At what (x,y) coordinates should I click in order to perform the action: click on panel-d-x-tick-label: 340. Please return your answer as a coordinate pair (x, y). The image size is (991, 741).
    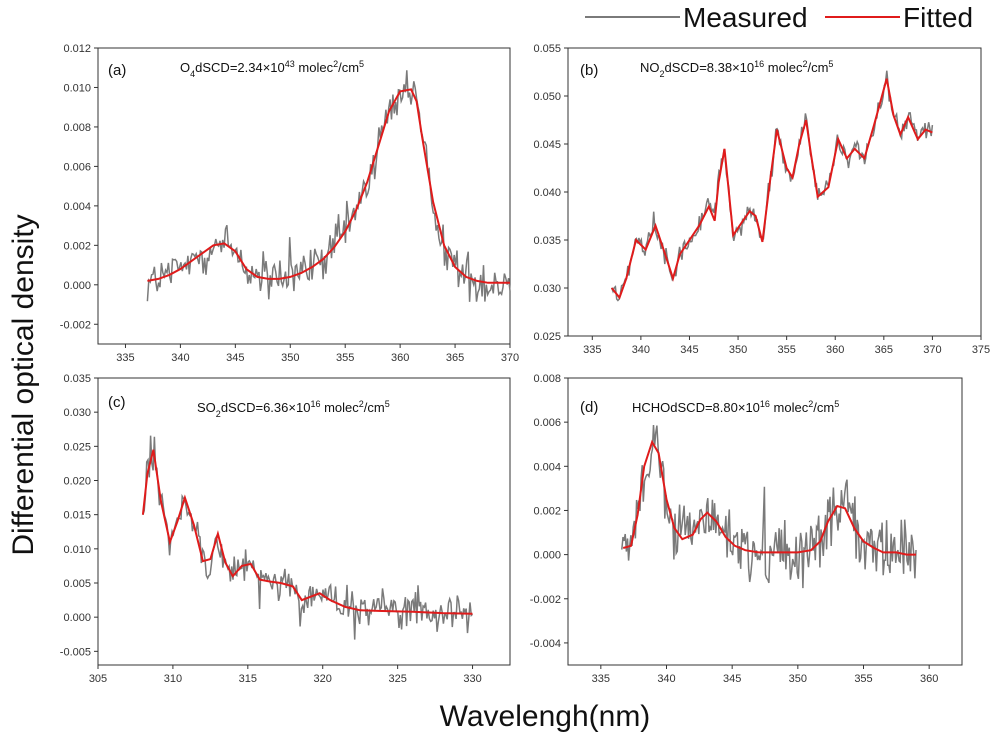
    Looking at the image, I should click on (666, 679).